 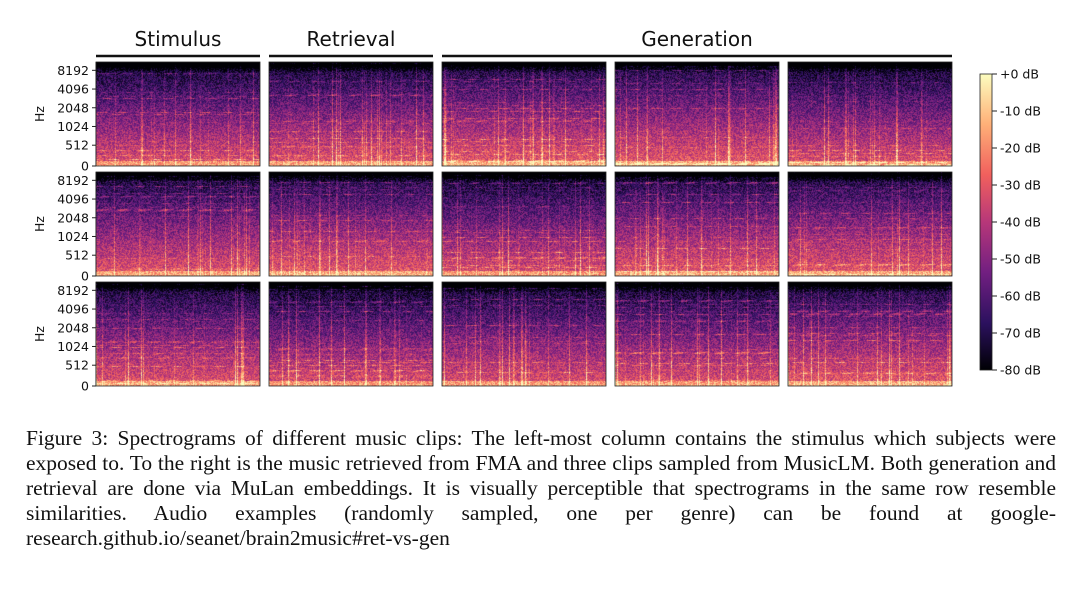 I want to click on colorbar-tick-label: -50 dB, so click(x=1020, y=259).